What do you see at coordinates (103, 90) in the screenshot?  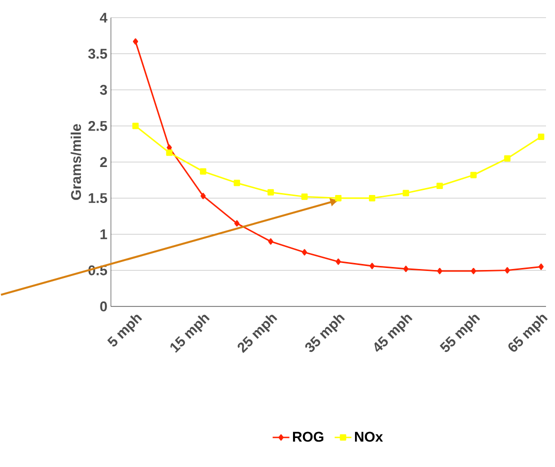 I see `y-tick-label: 3` at bounding box center [103, 90].